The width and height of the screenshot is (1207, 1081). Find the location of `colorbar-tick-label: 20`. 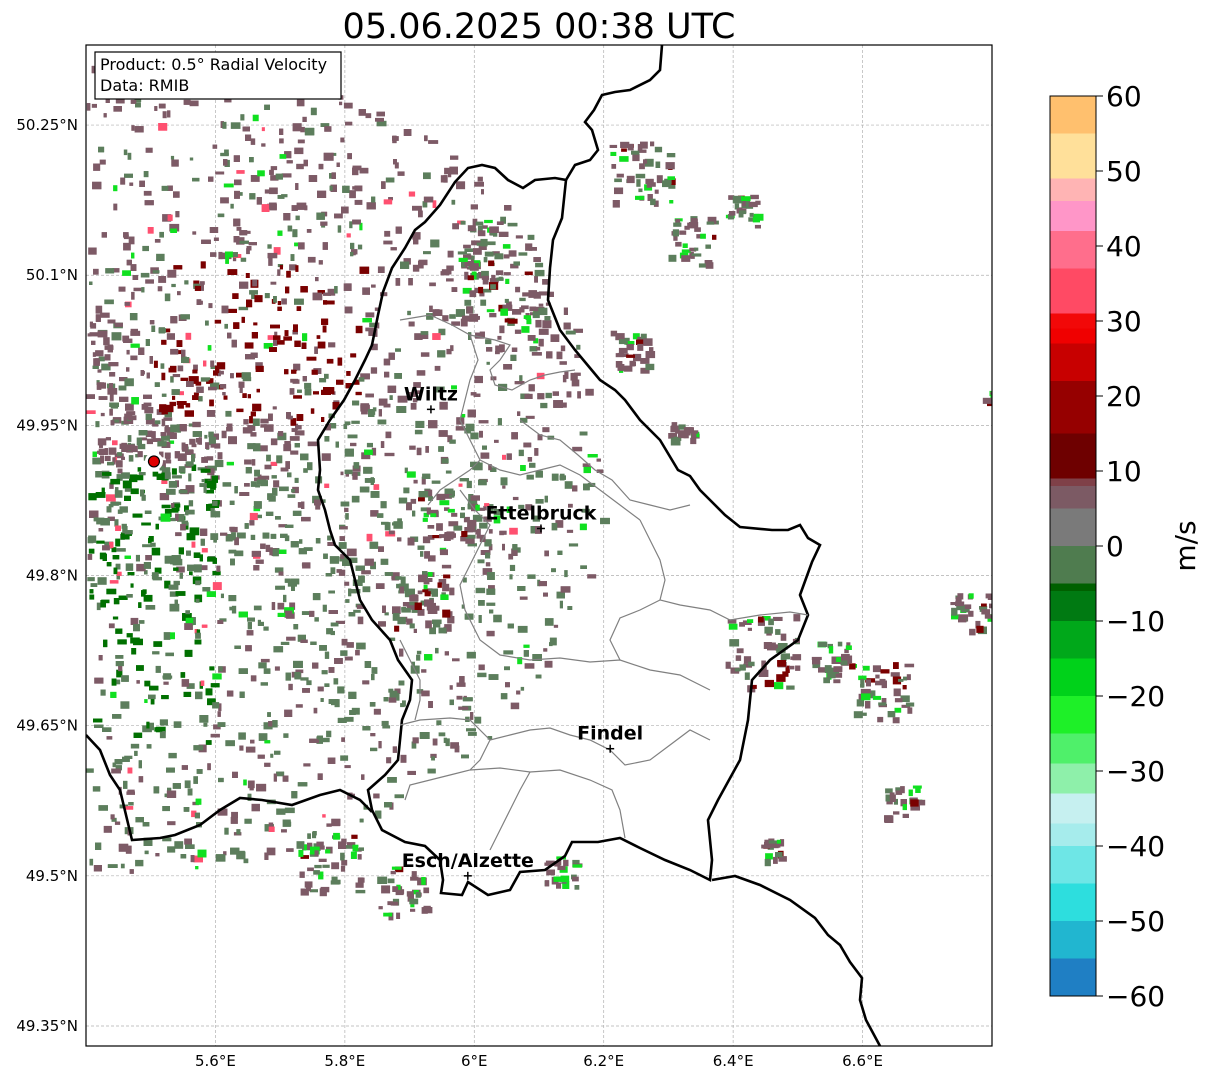

colorbar-tick-label: 20 is located at coordinates (1124, 396).